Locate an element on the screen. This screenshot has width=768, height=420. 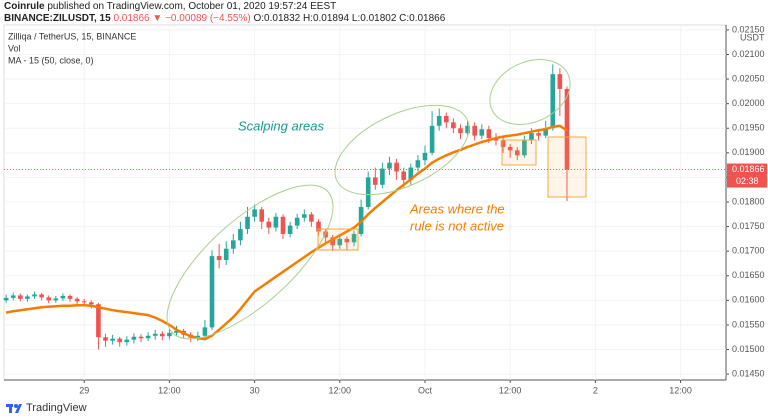
y-tick-label: 0.01650 is located at coordinates (748, 275).